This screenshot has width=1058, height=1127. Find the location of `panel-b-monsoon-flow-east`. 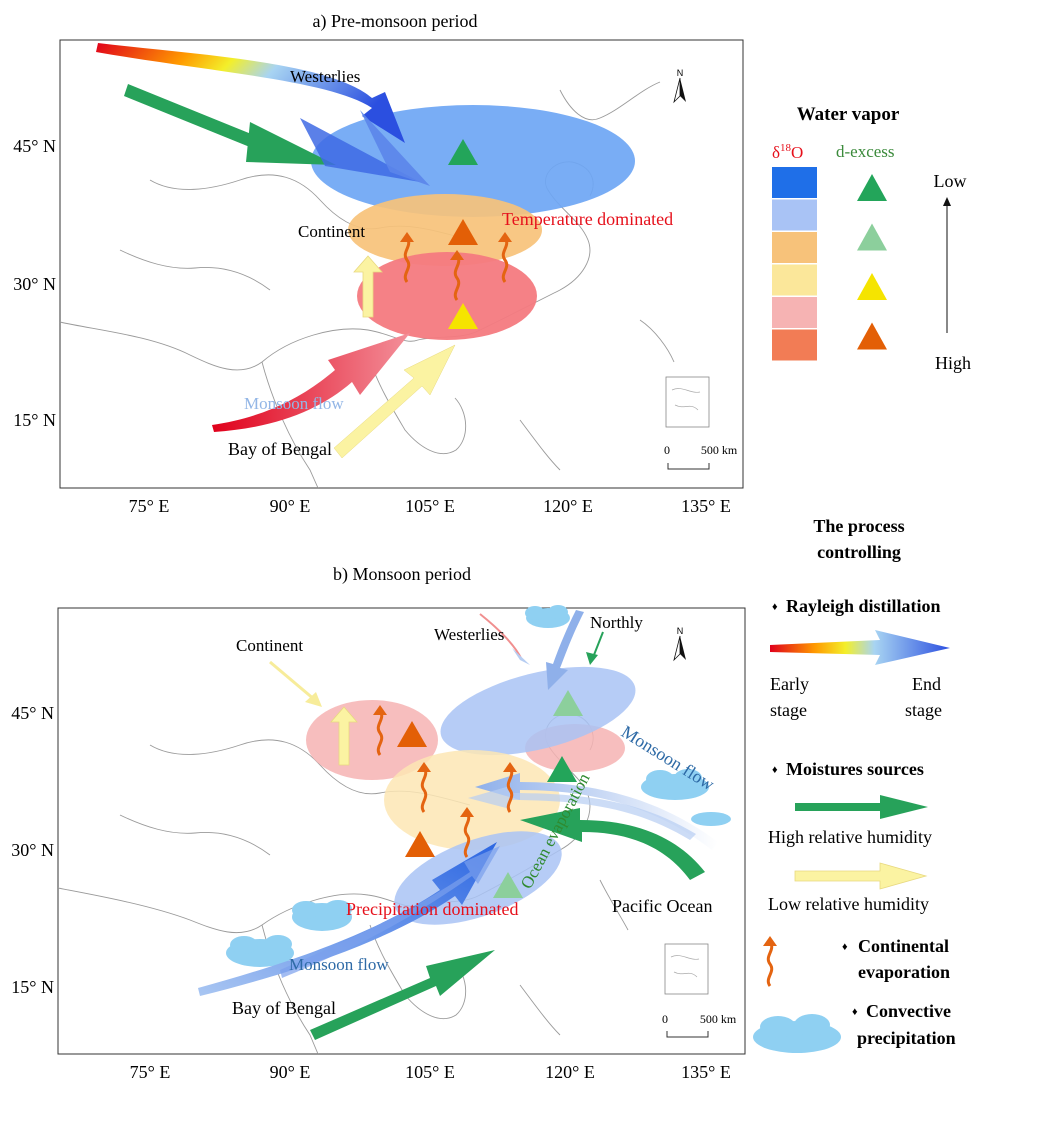

panel-b-monsoon-flow-east is located at coordinates (593, 811).